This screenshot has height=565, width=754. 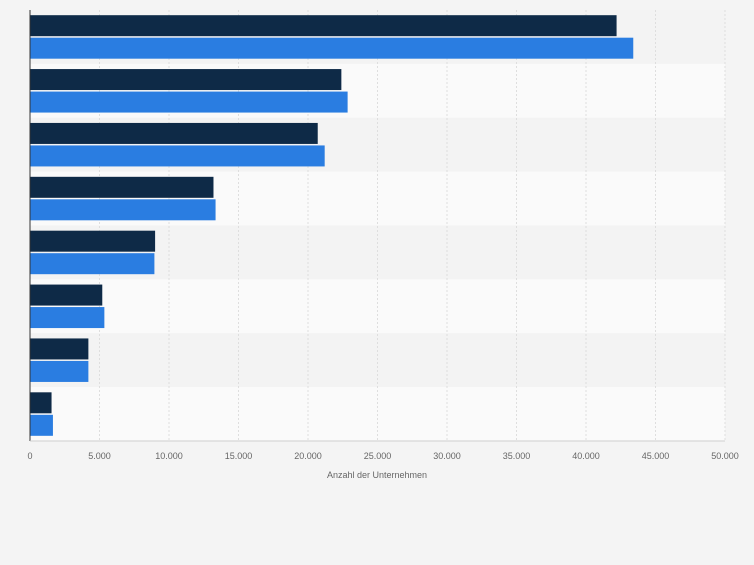 What do you see at coordinates (725, 456) in the screenshot?
I see `x-tick-label: 50.000` at bounding box center [725, 456].